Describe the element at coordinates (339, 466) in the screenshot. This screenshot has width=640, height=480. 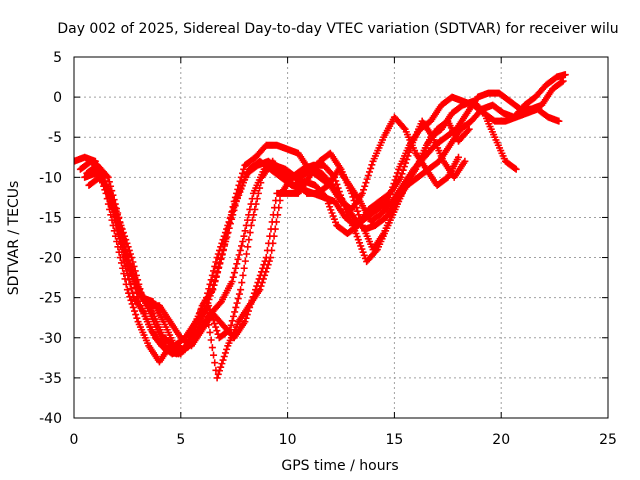
I see `x-axis-label: GPS time / hours` at that location.